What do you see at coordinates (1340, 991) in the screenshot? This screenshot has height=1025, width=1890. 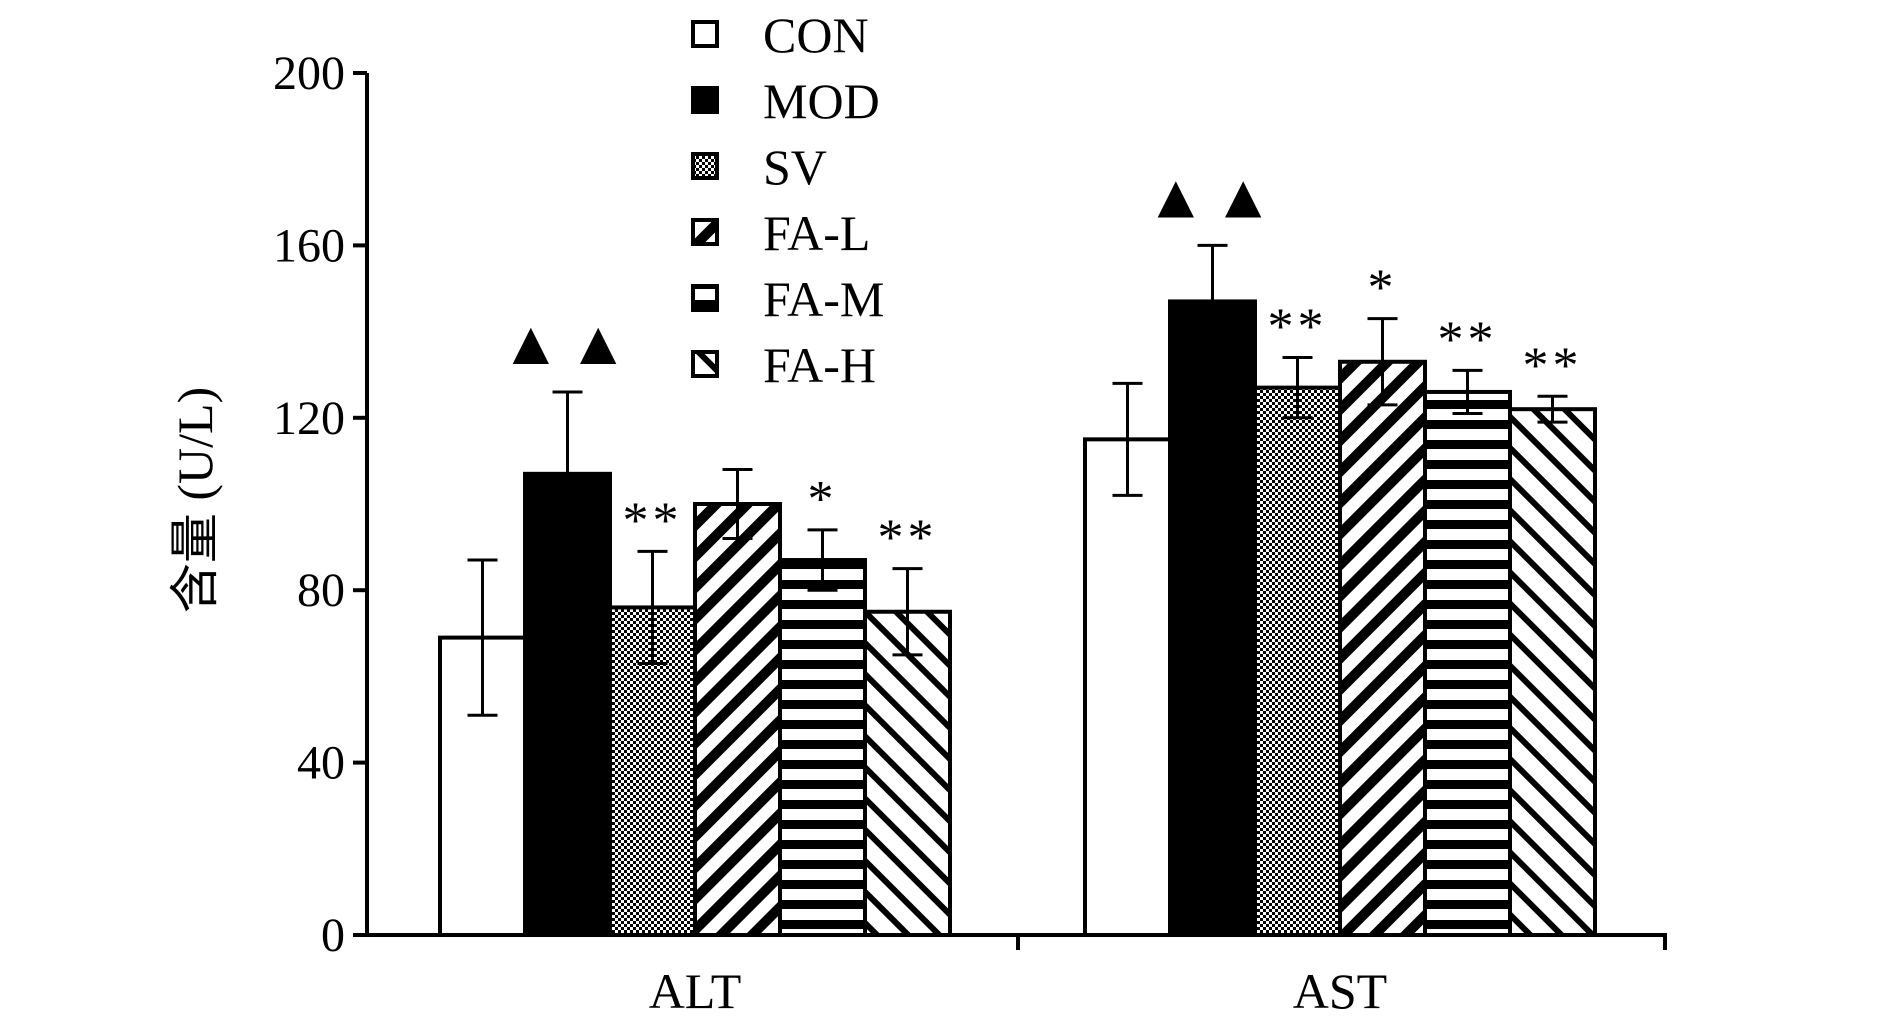 I see `x-category-label: AST` at bounding box center [1340, 991].